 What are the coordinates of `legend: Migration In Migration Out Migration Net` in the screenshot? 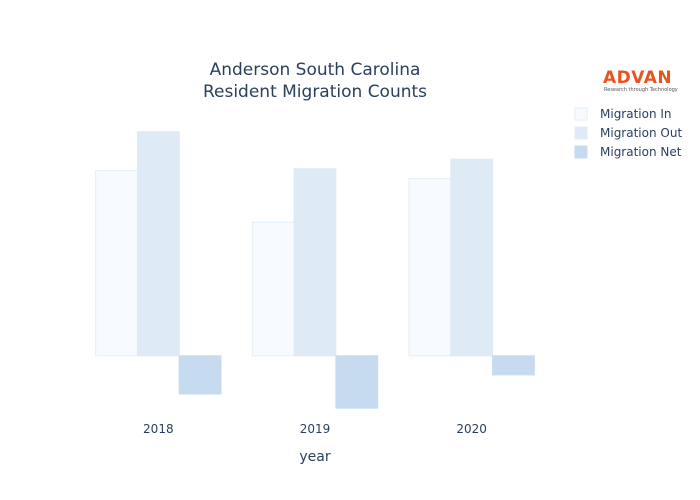 It's located at (628, 133).